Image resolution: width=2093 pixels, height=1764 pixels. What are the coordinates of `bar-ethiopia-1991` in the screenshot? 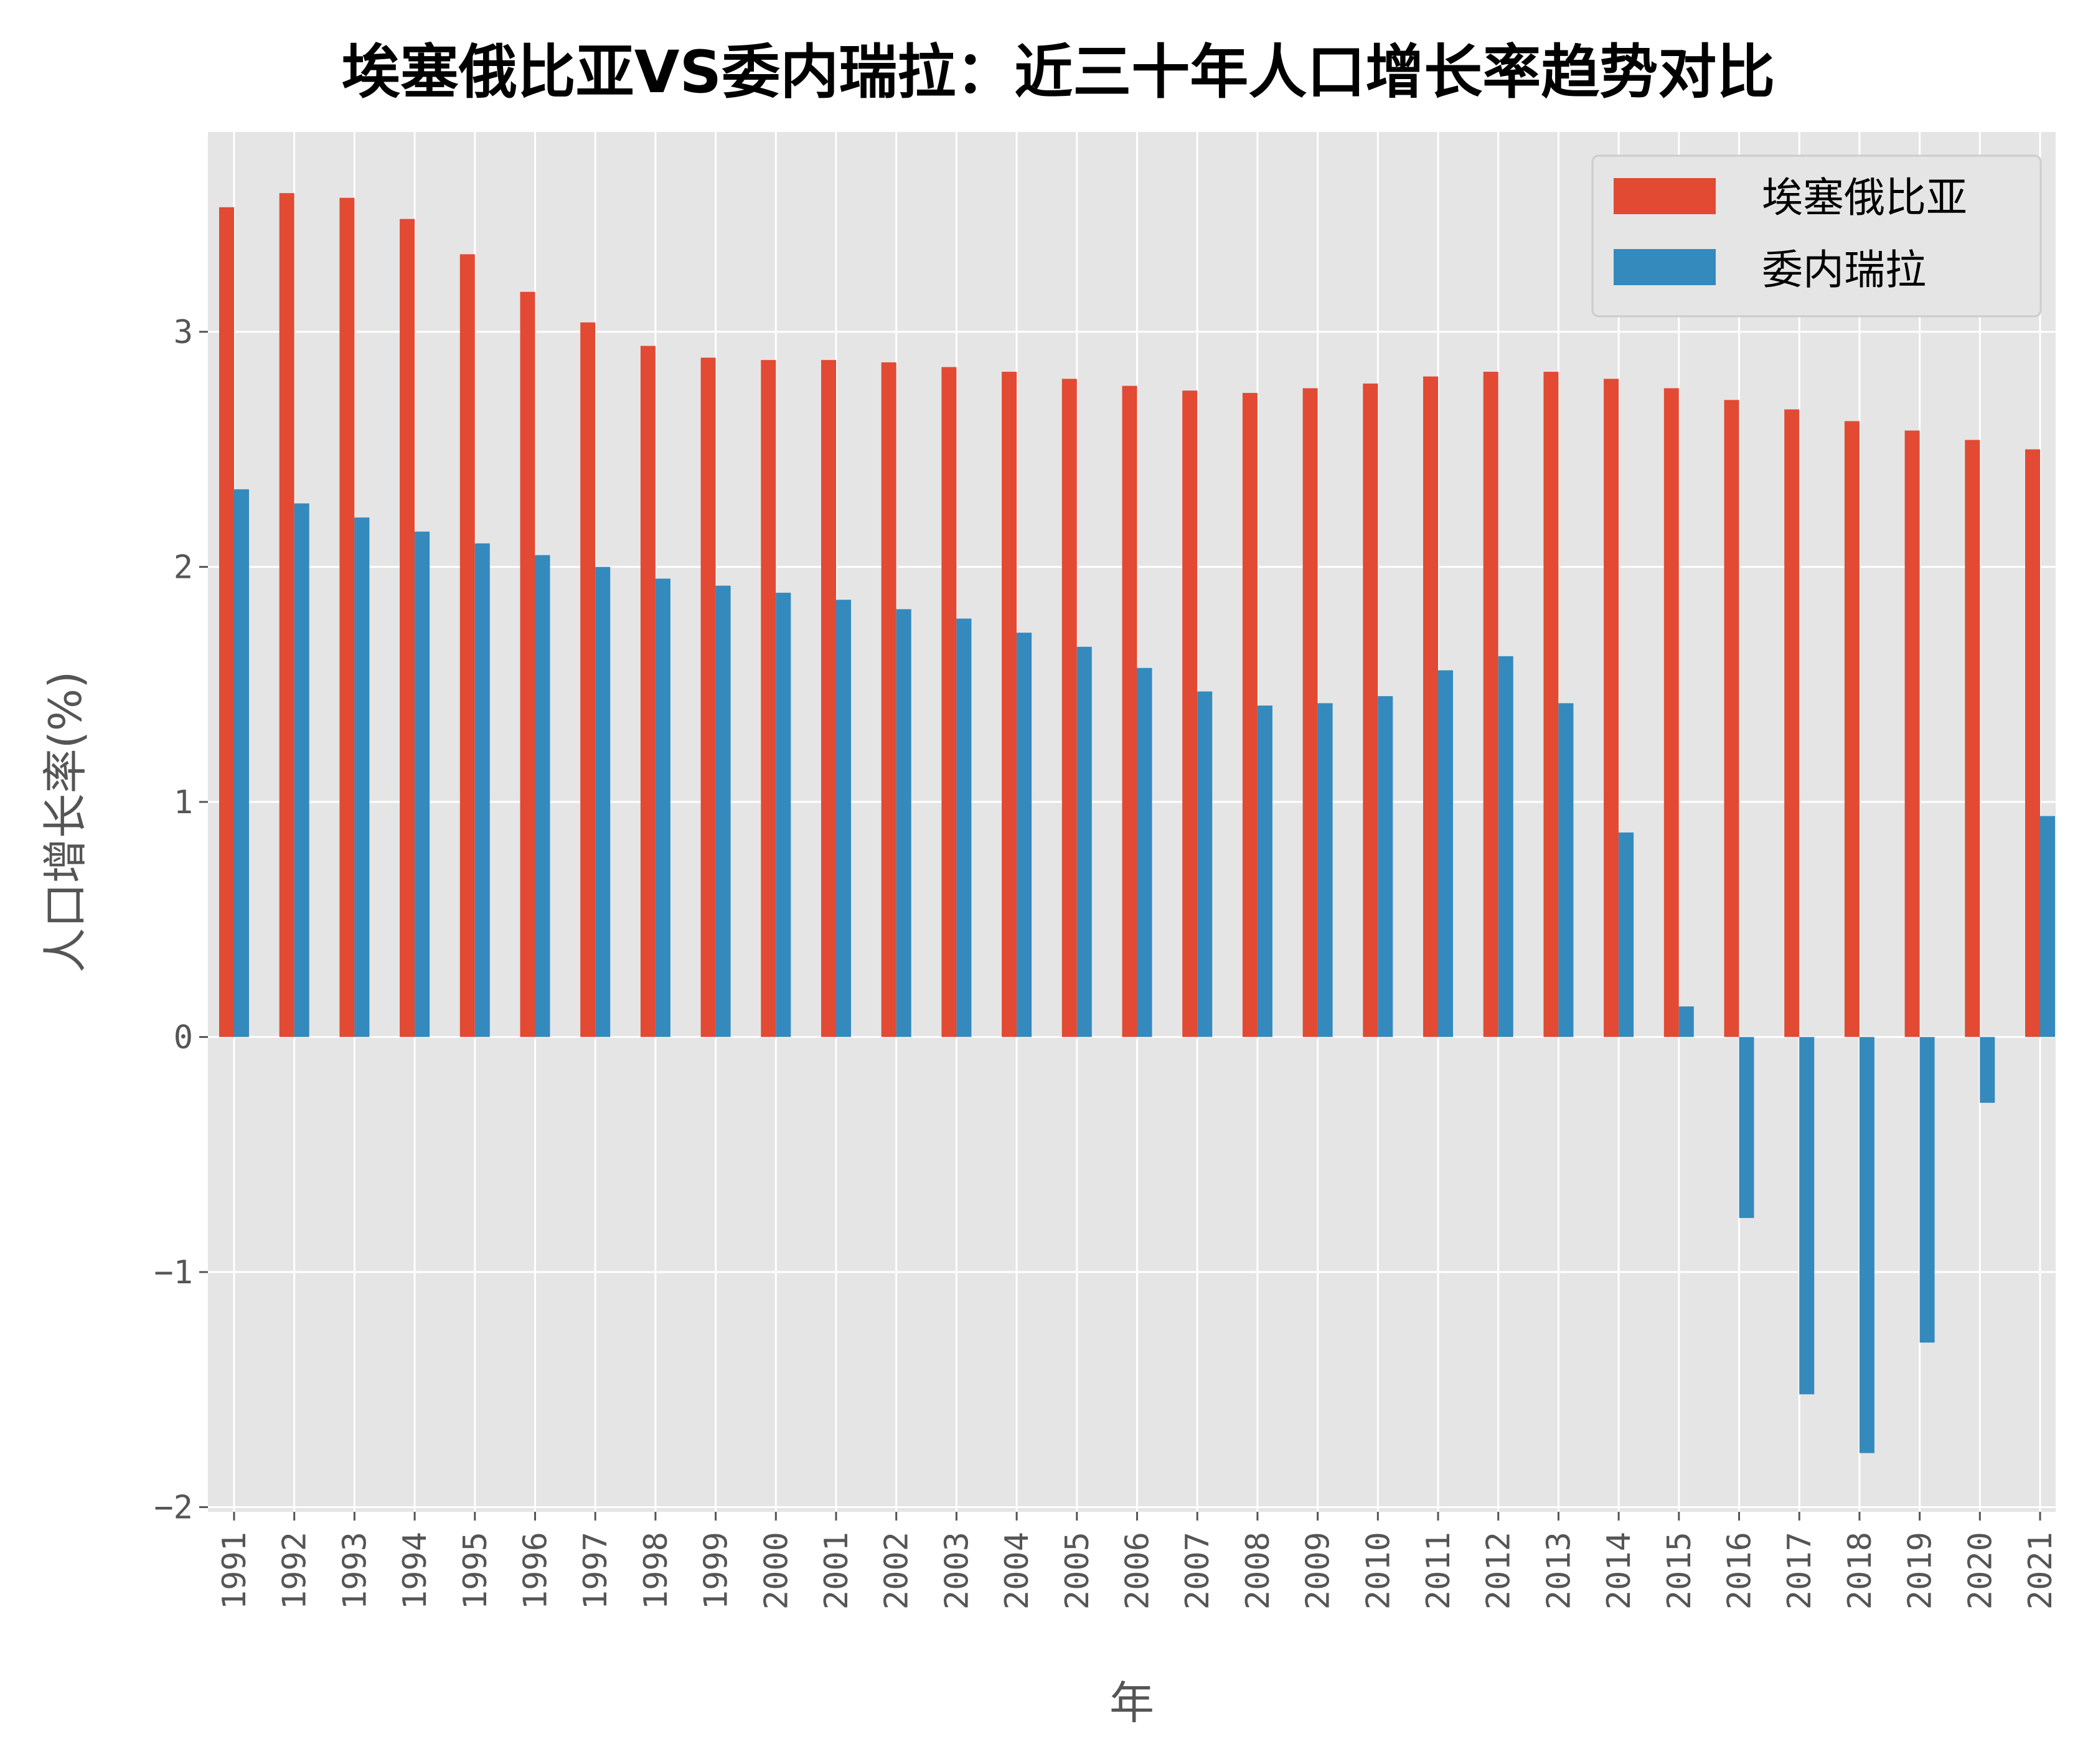 It's located at (226, 622).